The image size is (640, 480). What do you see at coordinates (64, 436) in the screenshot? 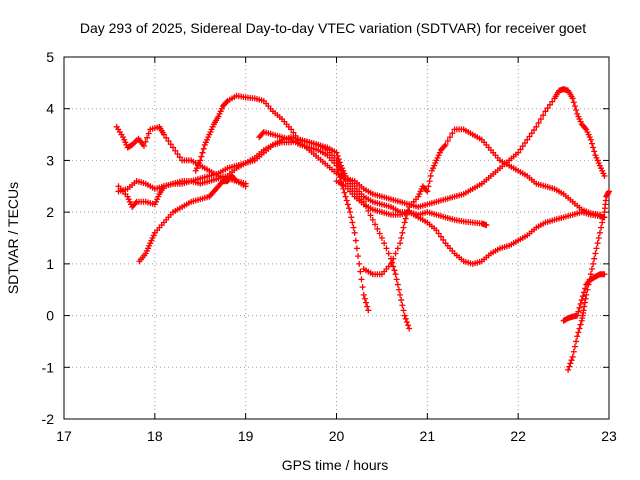
I see `x-tick-label: 17` at bounding box center [64, 436].